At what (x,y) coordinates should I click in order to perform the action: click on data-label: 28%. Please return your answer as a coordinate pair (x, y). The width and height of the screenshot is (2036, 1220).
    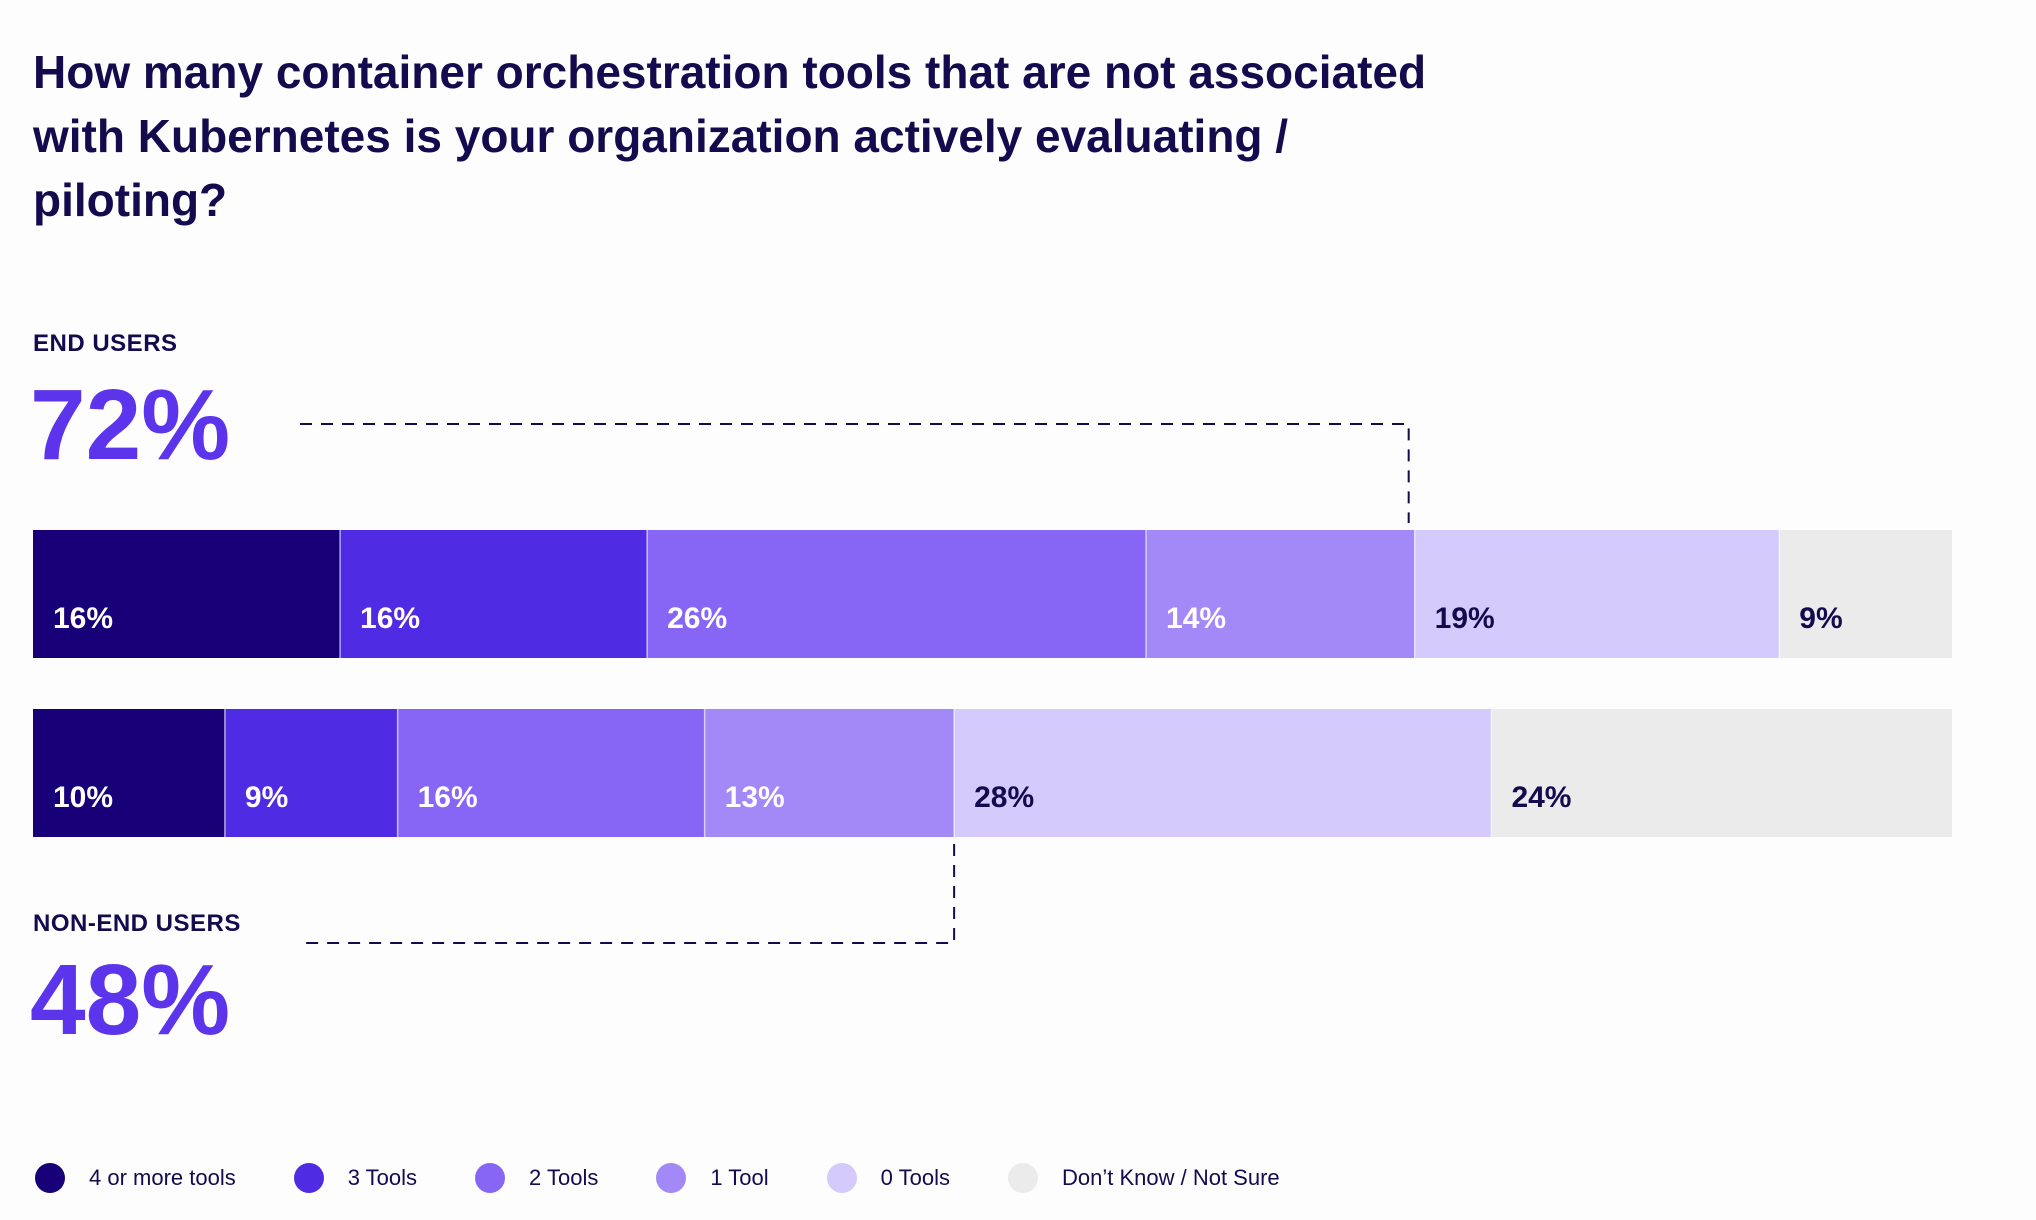
    Looking at the image, I should click on (1004, 797).